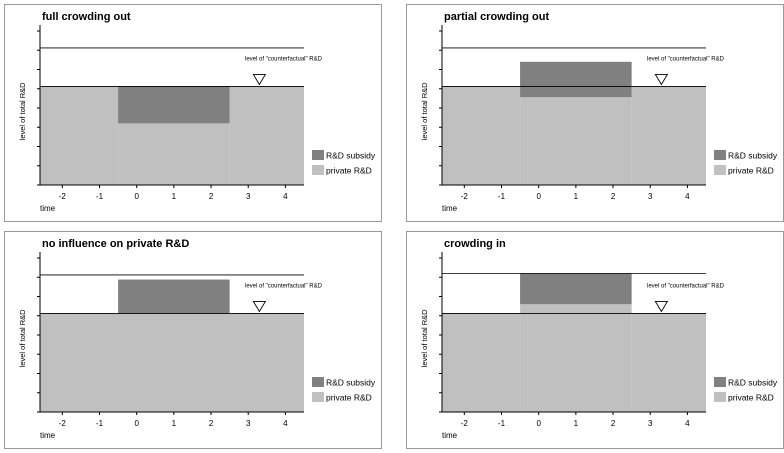 The width and height of the screenshot is (784, 453). I want to click on panel-title: full crowding out, so click(86, 17).